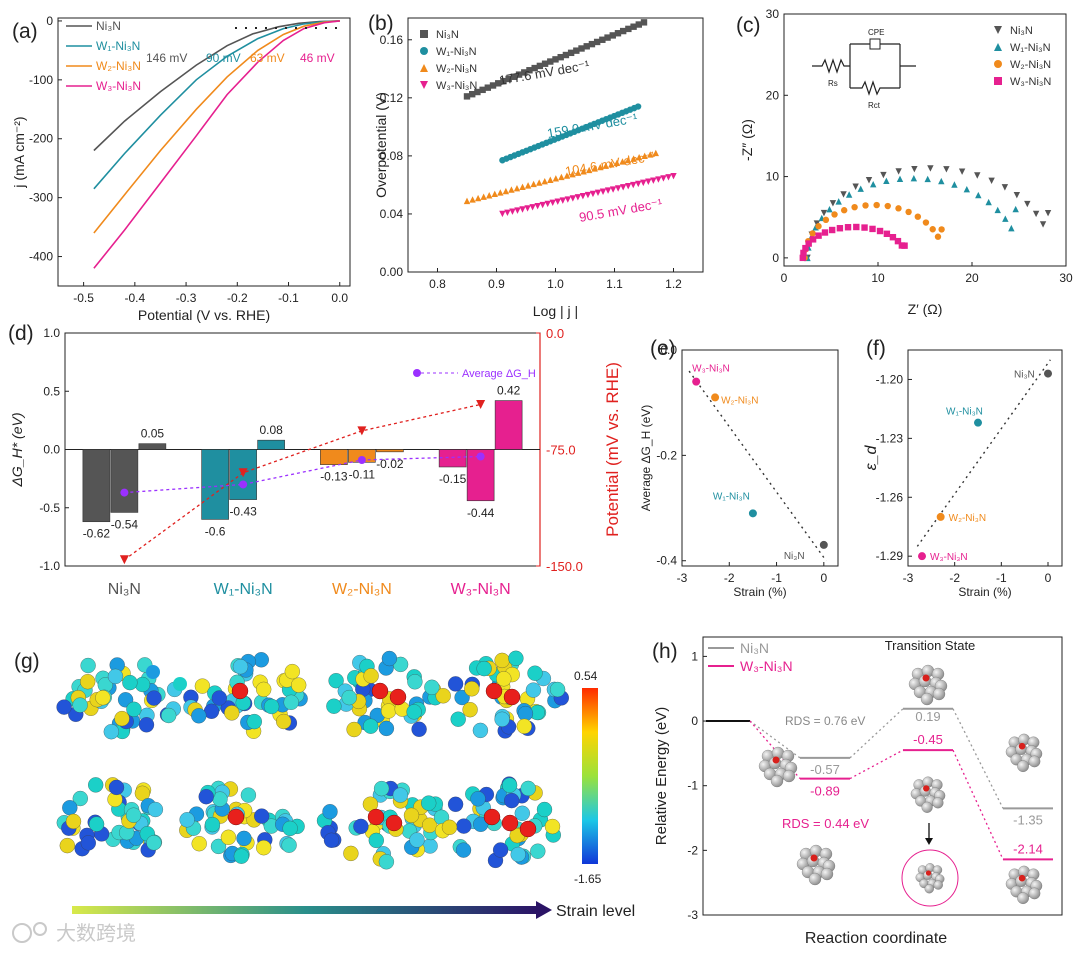  What do you see at coordinates (21, 333) in the screenshot?
I see `panel-letter: (d)` at bounding box center [21, 333].